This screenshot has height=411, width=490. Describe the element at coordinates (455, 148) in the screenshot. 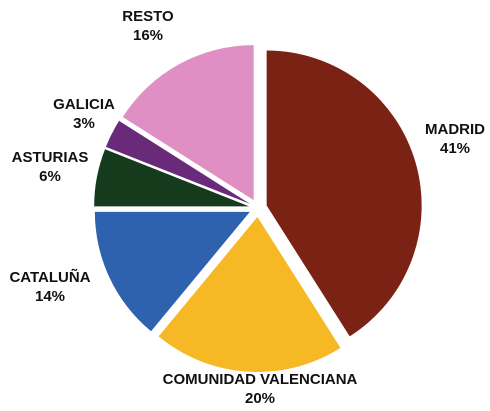

I see `slice-value-label: 41%` at that location.